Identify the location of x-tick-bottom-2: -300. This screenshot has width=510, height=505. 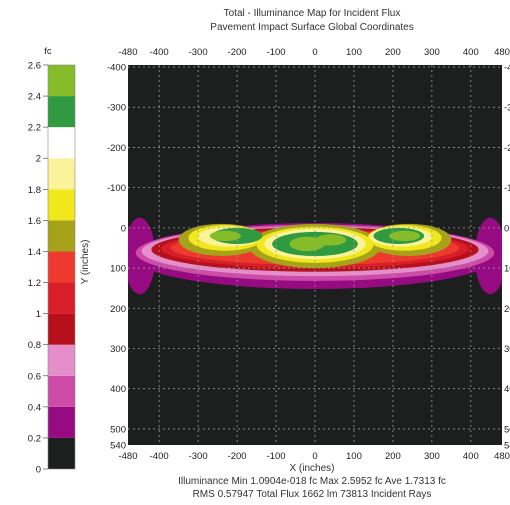
(198, 456).